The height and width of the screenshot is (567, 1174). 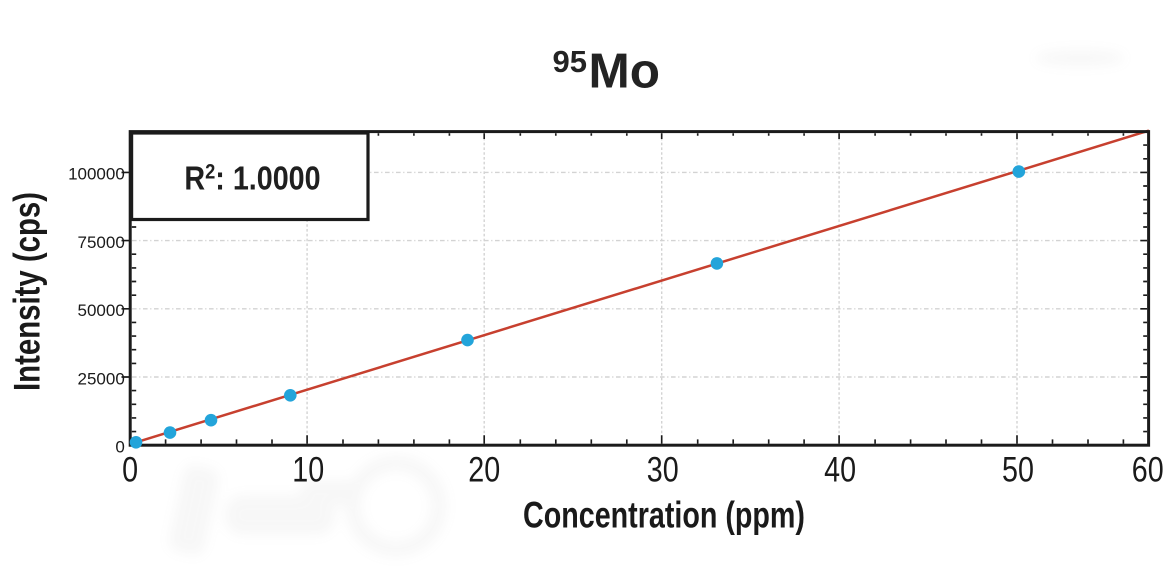 What do you see at coordinates (101, 378) in the screenshot?
I see `svg-text: 25000` at bounding box center [101, 378].